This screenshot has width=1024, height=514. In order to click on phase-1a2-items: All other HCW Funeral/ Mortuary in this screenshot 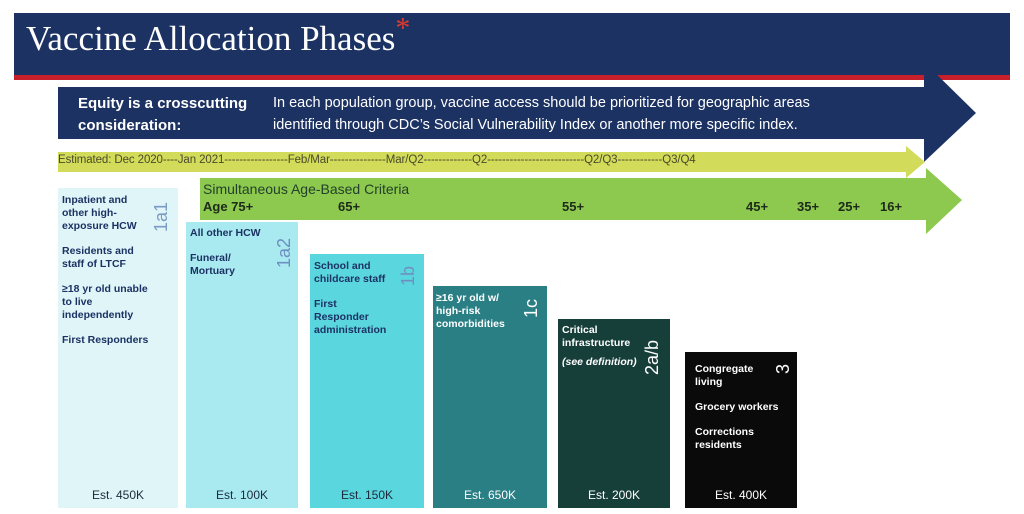, I will do `click(229, 258)`.